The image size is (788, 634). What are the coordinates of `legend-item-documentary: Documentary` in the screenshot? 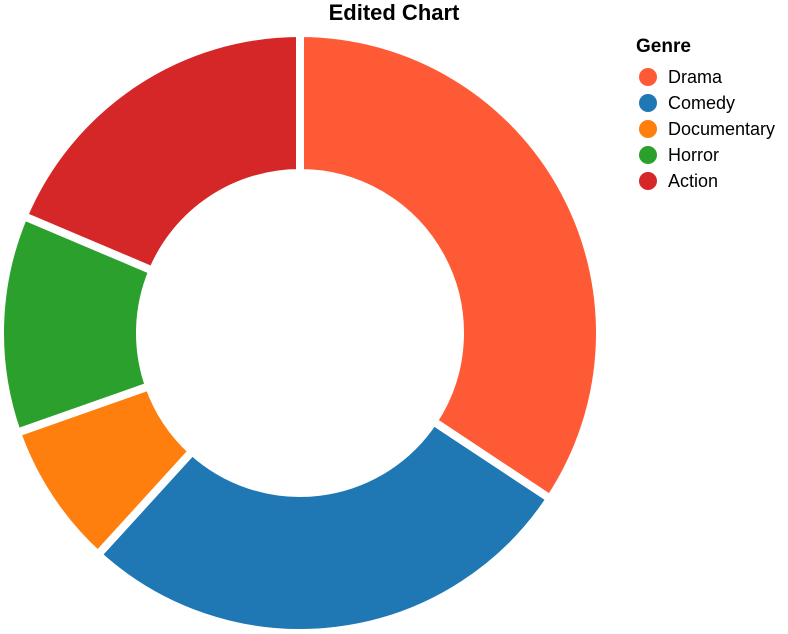 It's located at (707, 129).